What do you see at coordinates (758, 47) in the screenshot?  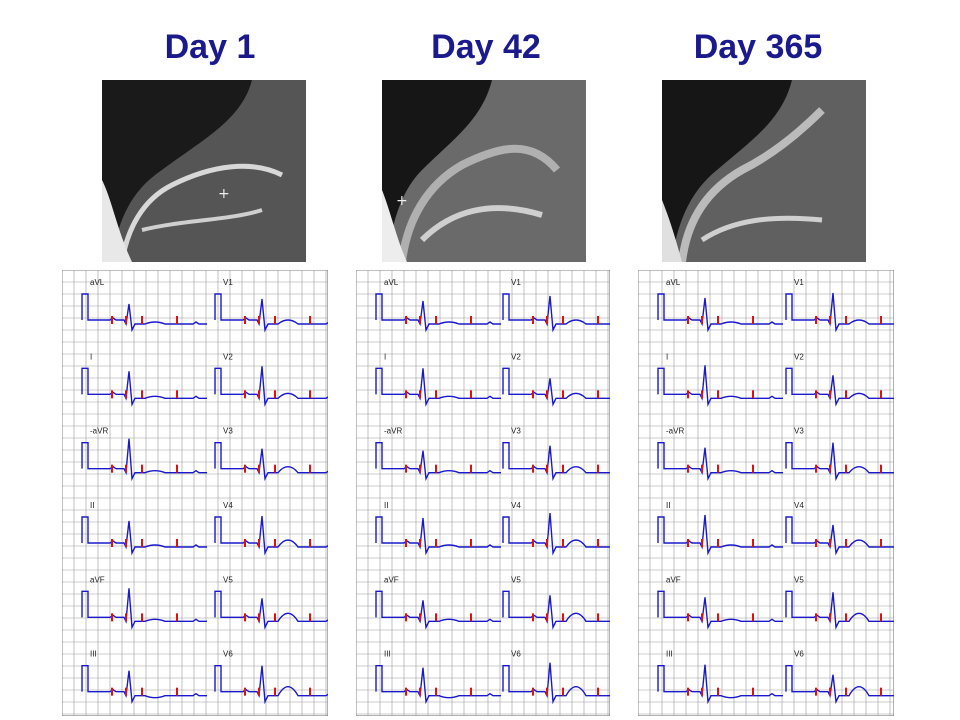 I see `panel-title-day-365: Day 365` at bounding box center [758, 47].